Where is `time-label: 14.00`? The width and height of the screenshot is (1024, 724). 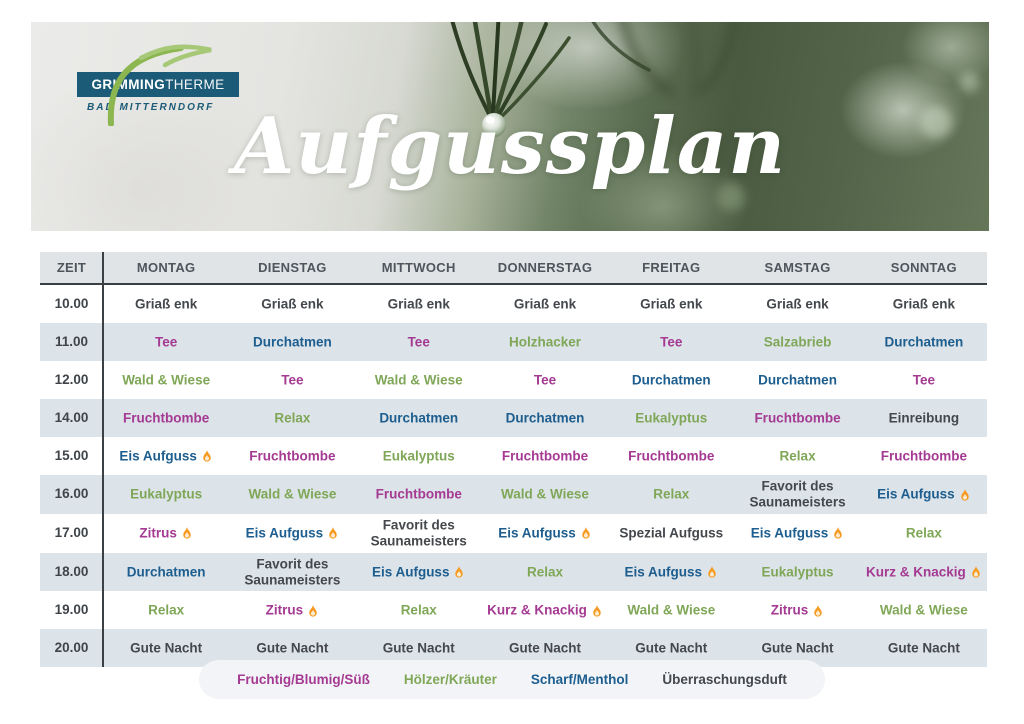
time-label: 14.00 is located at coordinates (71, 418).